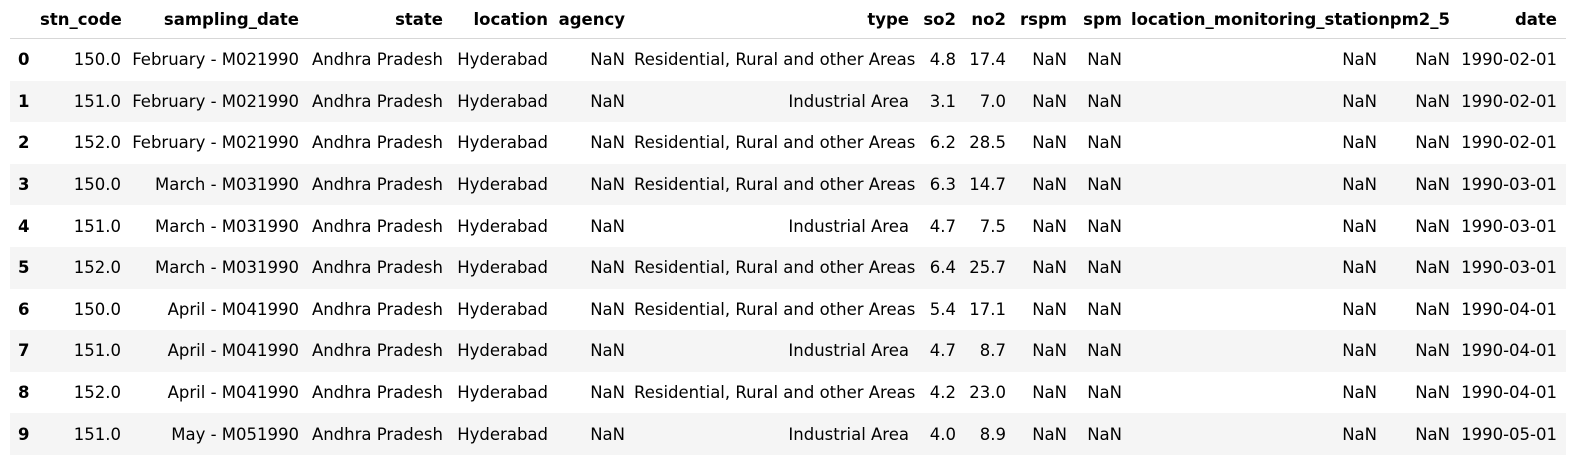 The width and height of the screenshot is (1578, 466). I want to click on cell-no2: 17.1, so click(987, 309).